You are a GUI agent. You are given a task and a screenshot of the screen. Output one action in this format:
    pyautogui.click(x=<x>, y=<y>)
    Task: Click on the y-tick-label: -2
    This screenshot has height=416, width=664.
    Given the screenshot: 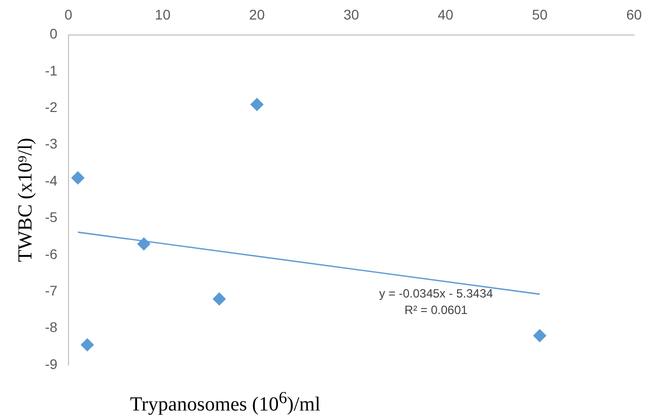 What is the action you would take?
    pyautogui.click(x=51, y=107)
    